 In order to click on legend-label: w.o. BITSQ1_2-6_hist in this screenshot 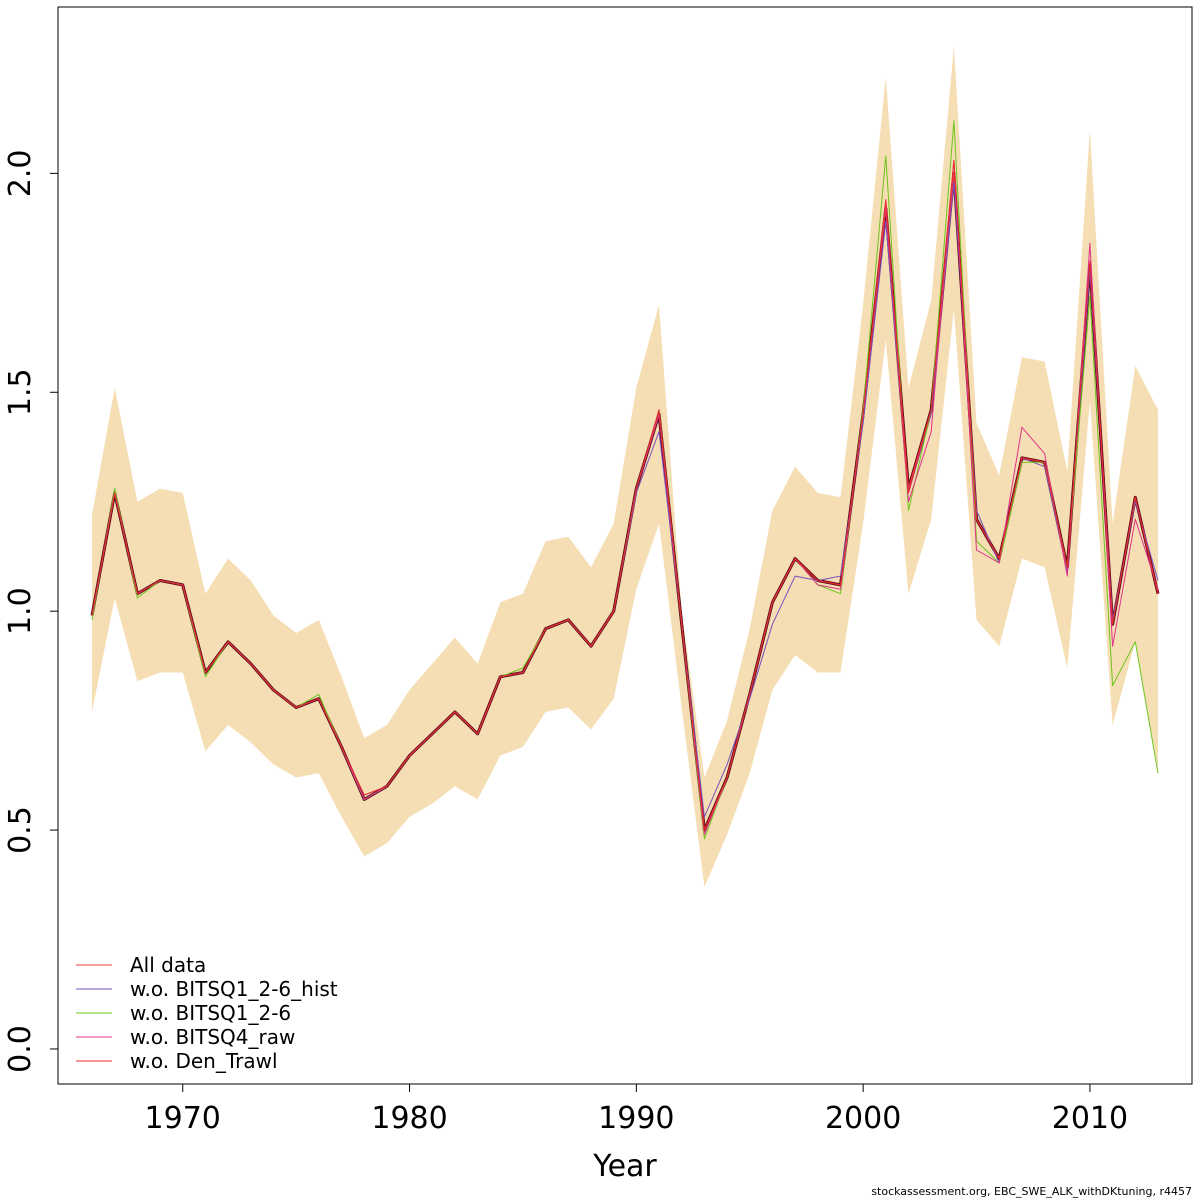, I will do `click(234, 989)`.